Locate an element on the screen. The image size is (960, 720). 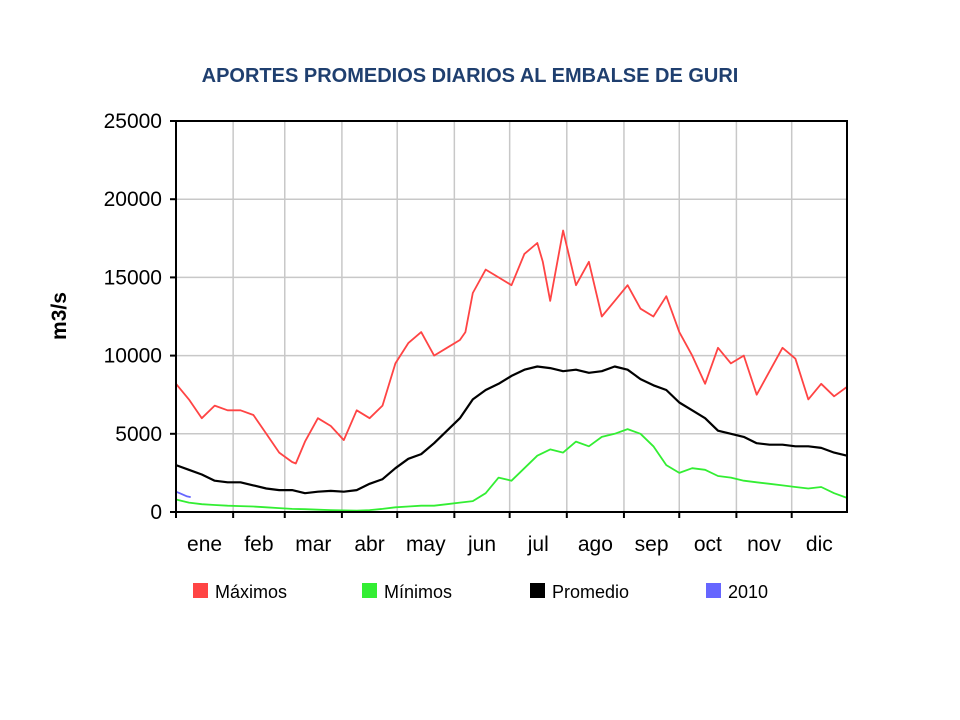
y-tick-label-4: 20000 is located at coordinates (133, 199).